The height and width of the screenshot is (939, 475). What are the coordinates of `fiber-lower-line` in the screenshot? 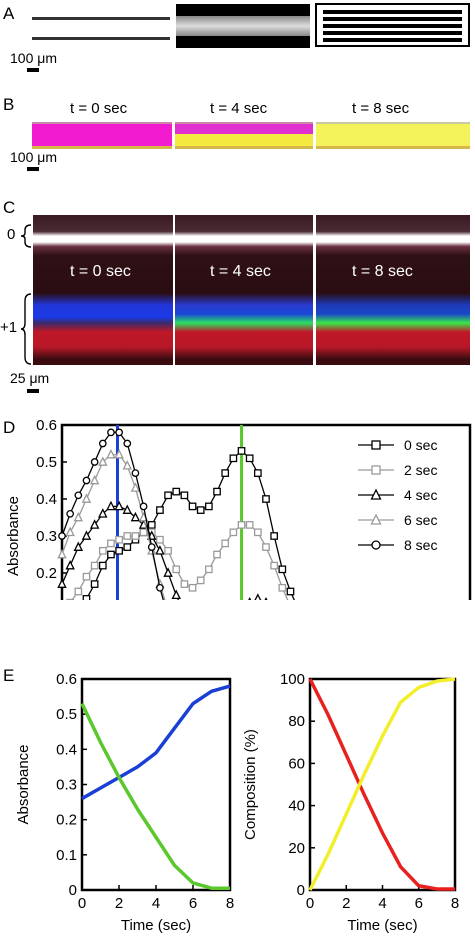 It's located at (101, 38).